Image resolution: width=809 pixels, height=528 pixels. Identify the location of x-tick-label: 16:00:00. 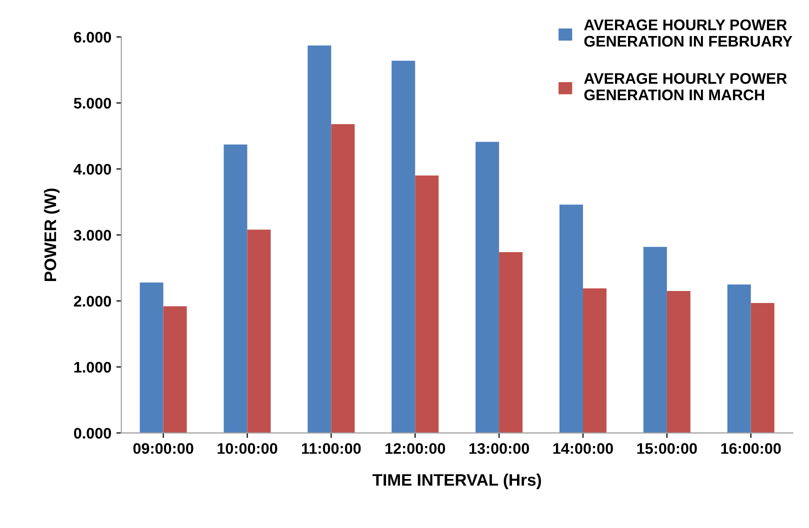
(751, 448).